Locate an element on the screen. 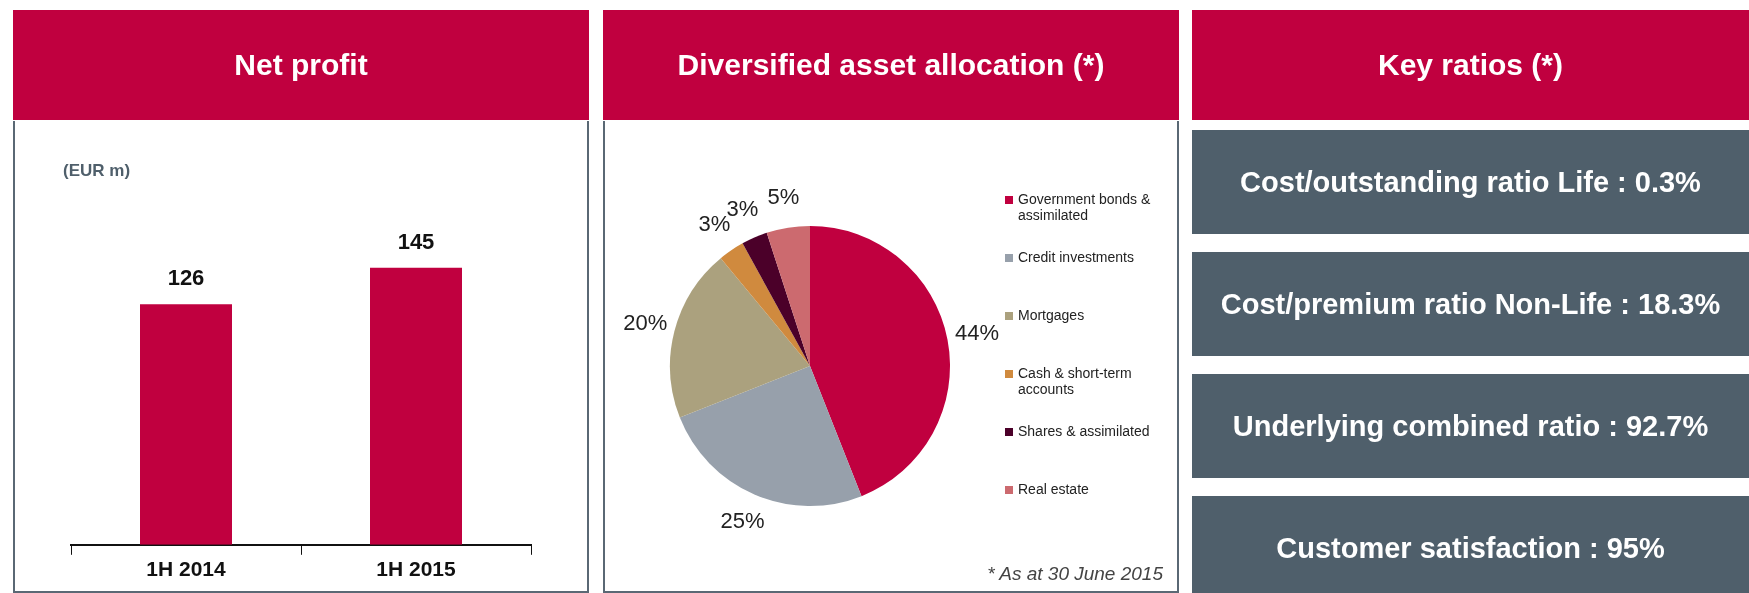 The height and width of the screenshot is (593, 1749). data-label: 3% is located at coordinates (742, 209).